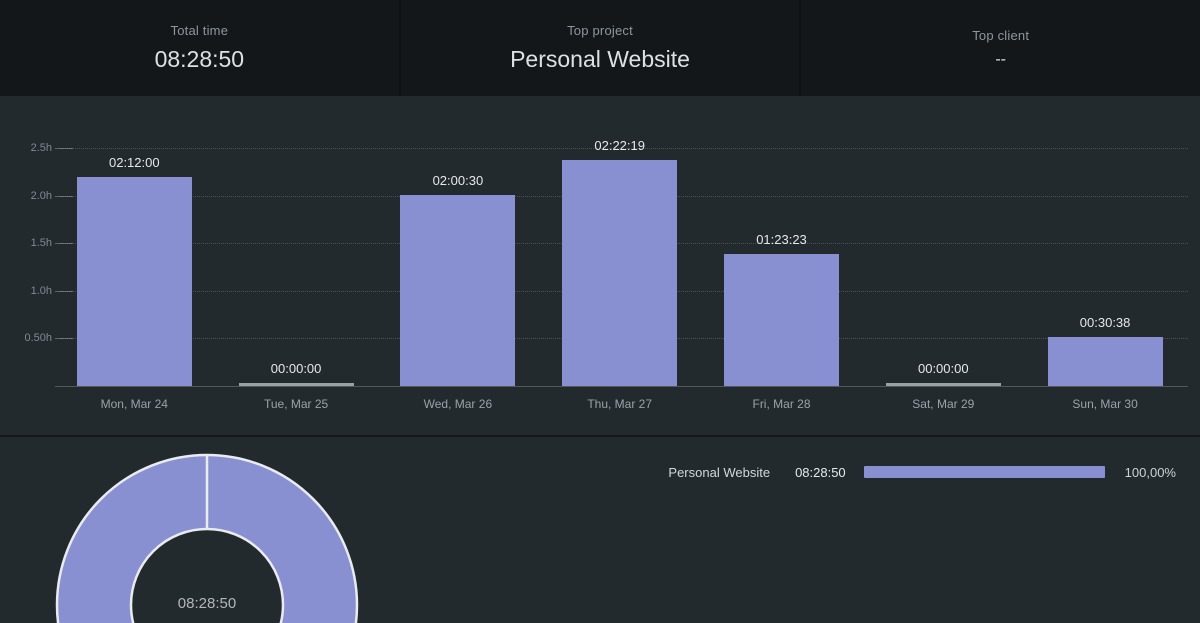 The width and height of the screenshot is (1200, 623). I want to click on x-axis-label: Thu, Mar 27, so click(620, 404).